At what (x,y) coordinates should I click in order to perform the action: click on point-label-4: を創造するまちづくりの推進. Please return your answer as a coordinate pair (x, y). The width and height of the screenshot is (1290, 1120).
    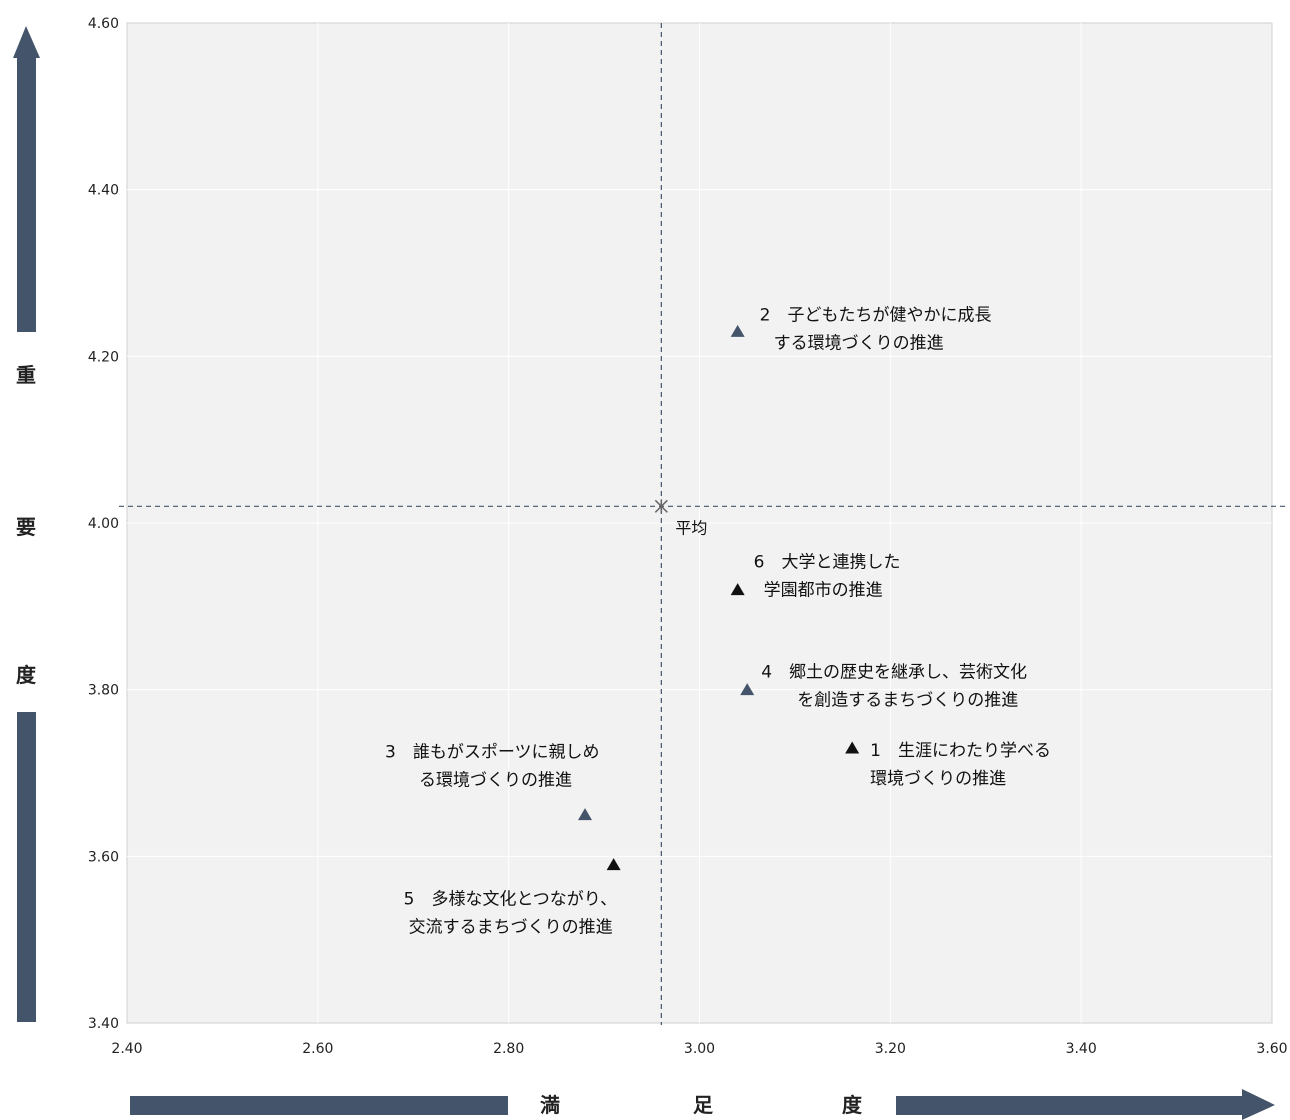
    Looking at the image, I should click on (907, 701).